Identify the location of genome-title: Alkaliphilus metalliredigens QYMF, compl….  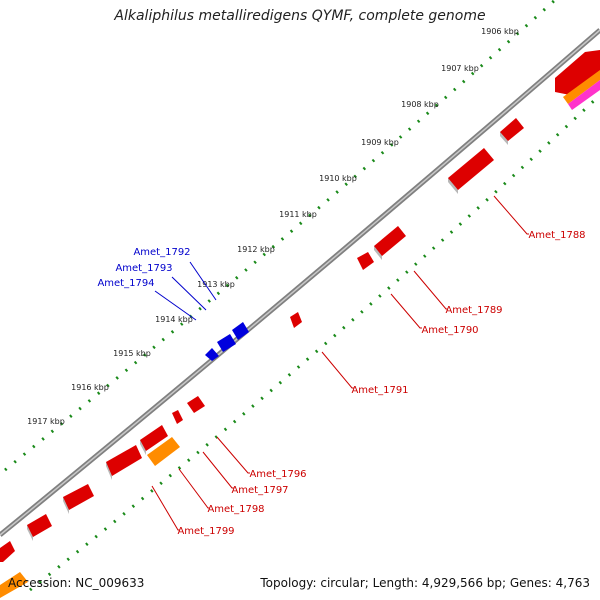
(300, 16).